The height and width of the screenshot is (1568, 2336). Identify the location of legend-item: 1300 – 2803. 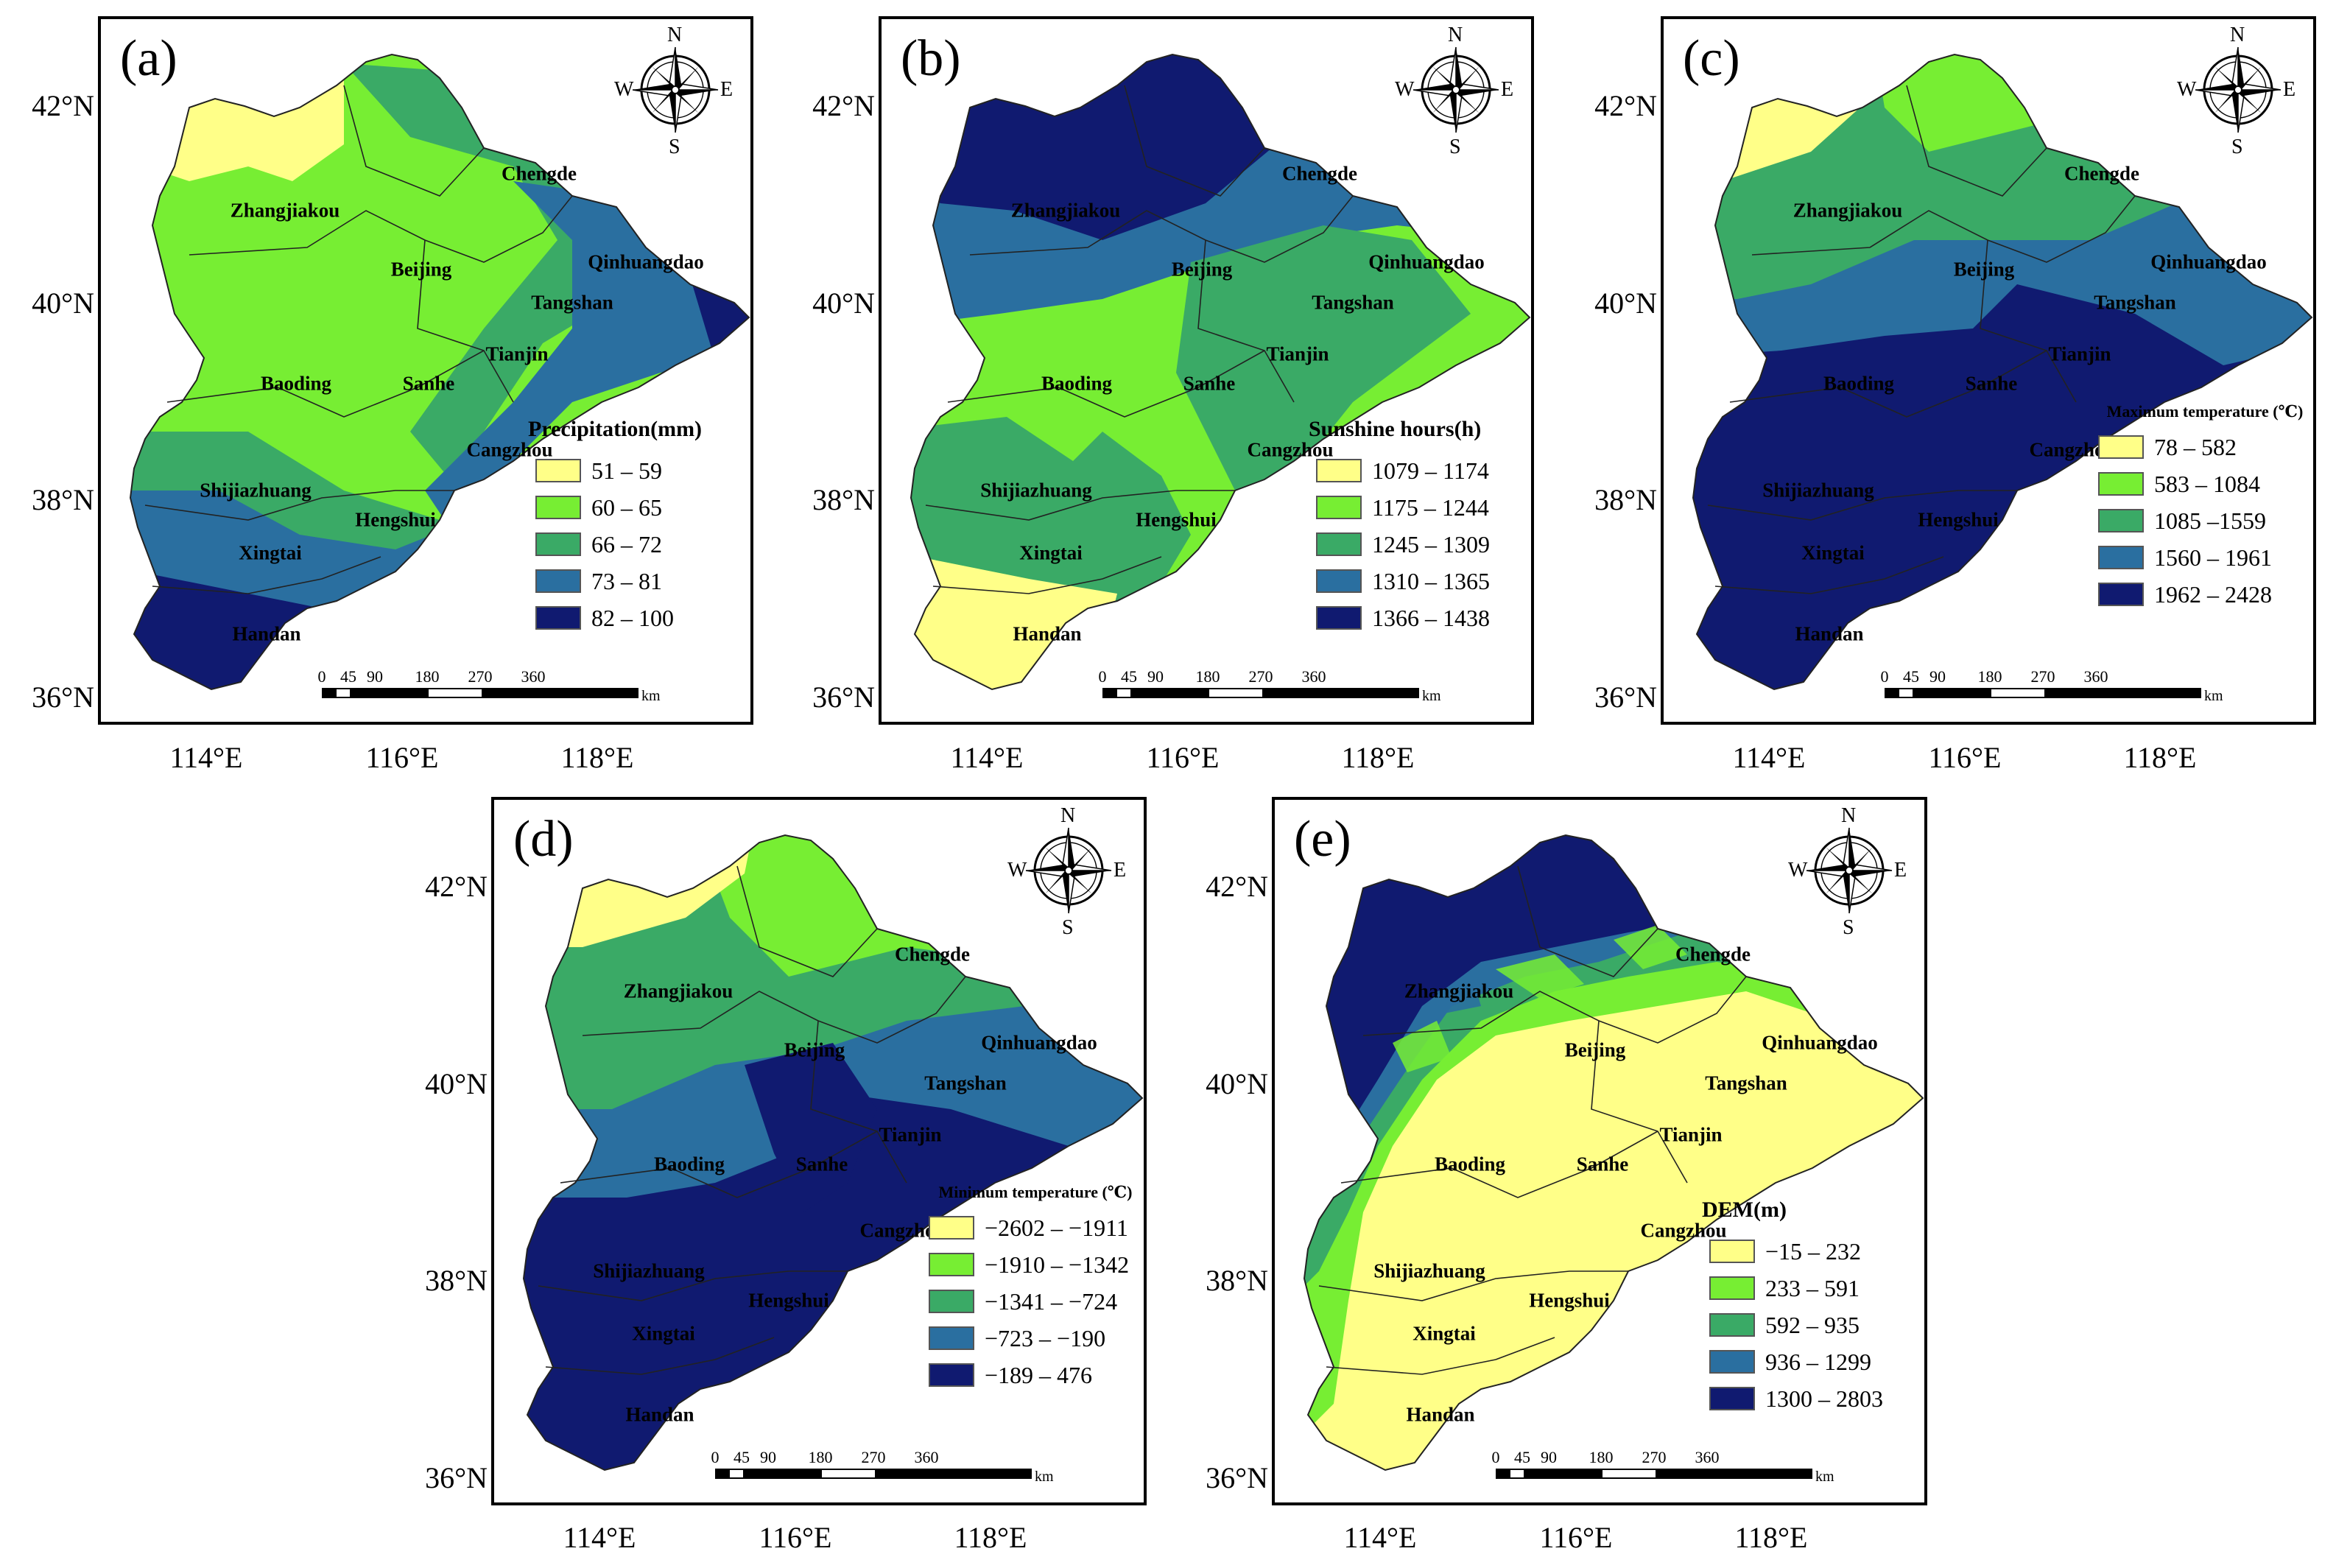
(1796, 1398).